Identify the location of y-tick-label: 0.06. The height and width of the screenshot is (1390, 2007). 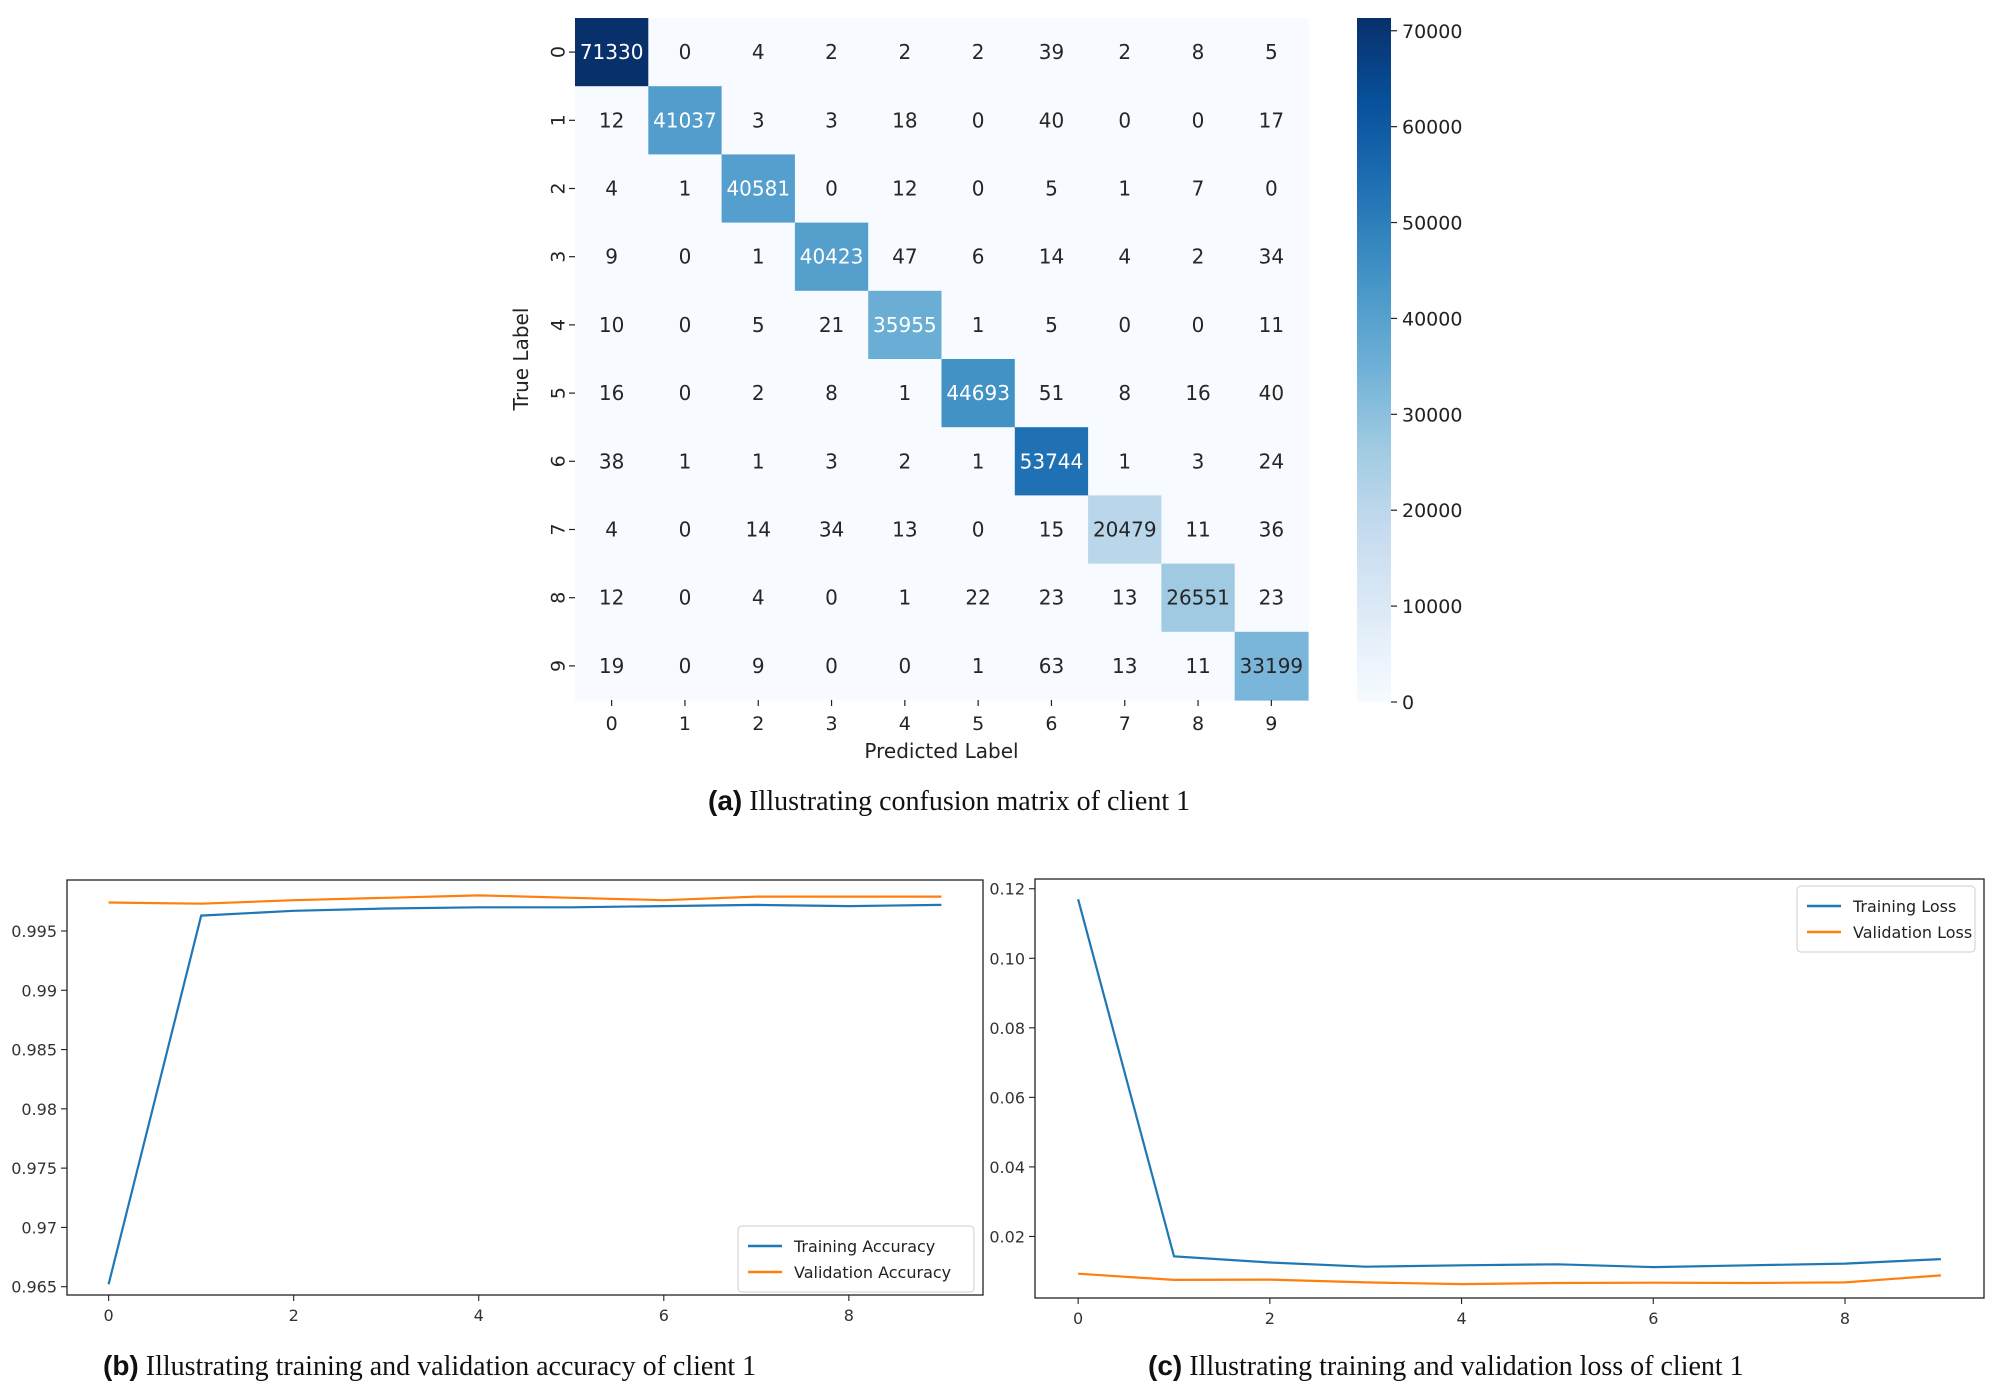
(1007, 1097).